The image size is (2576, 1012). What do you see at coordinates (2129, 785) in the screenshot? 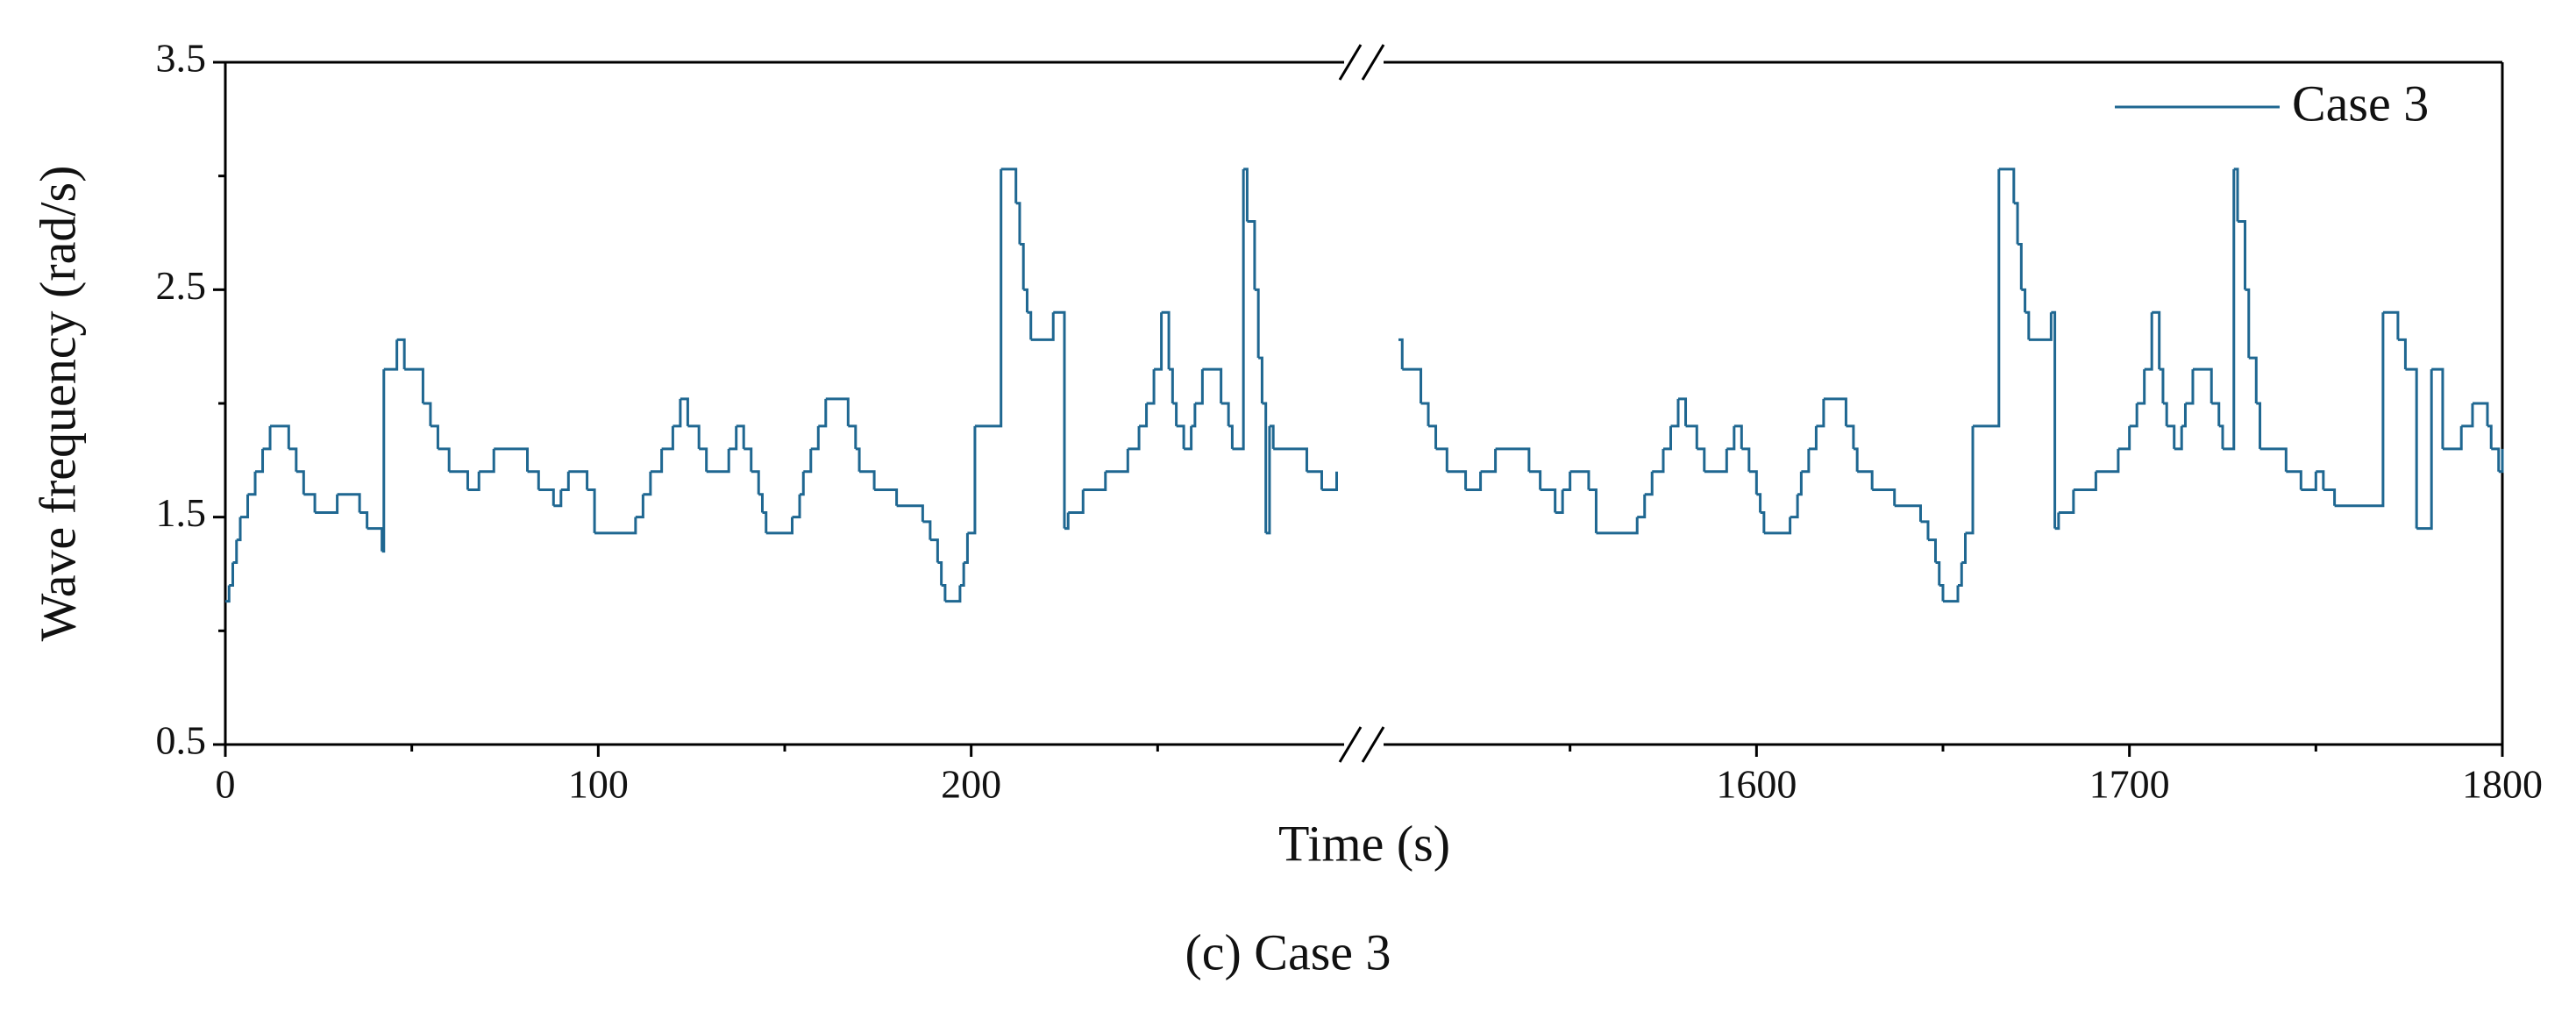
I see `x-tick-label: 1700` at bounding box center [2129, 785].